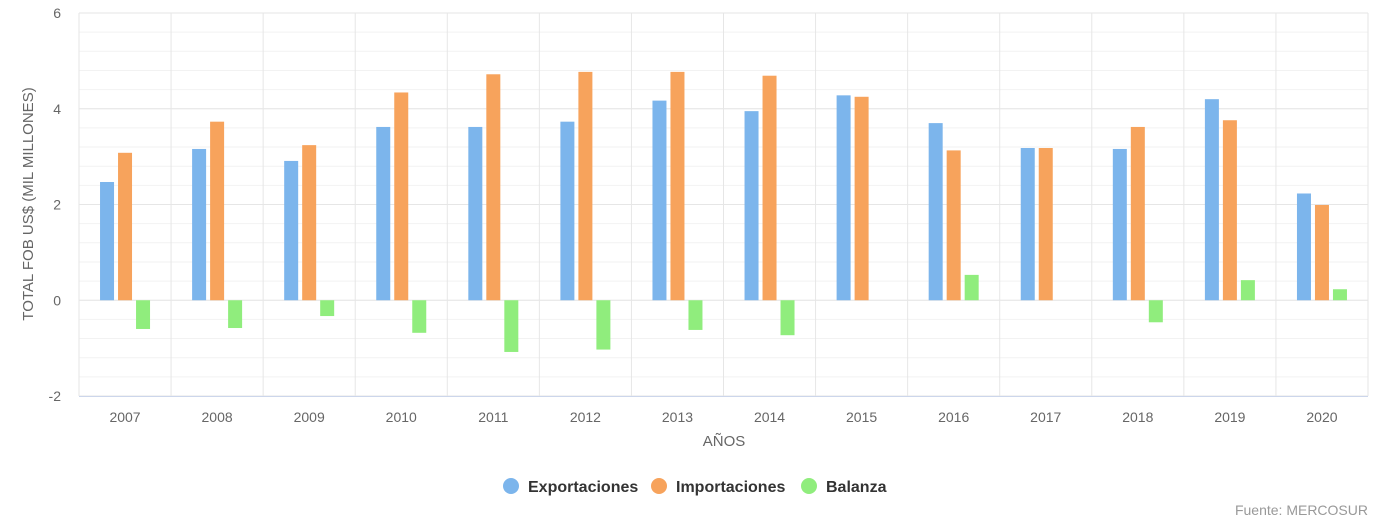 The width and height of the screenshot is (1382, 524). What do you see at coordinates (401, 417) in the screenshot?
I see `x-tick-label: 2010` at bounding box center [401, 417].